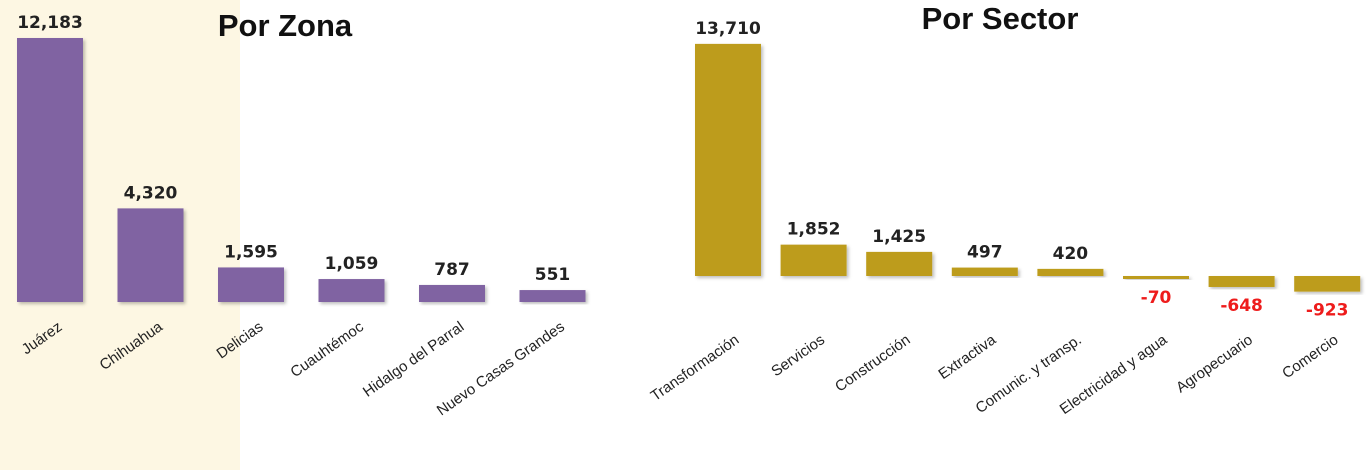  What do you see at coordinates (50, 170) in the screenshot?
I see `bar-juarez` at bounding box center [50, 170].